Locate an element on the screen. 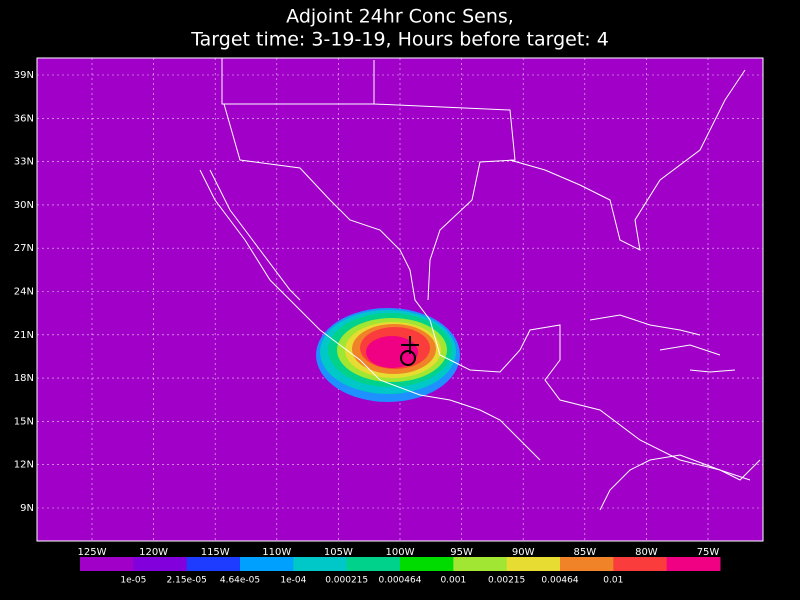 The image size is (800, 600). lon-label: 75W is located at coordinates (708, 552).